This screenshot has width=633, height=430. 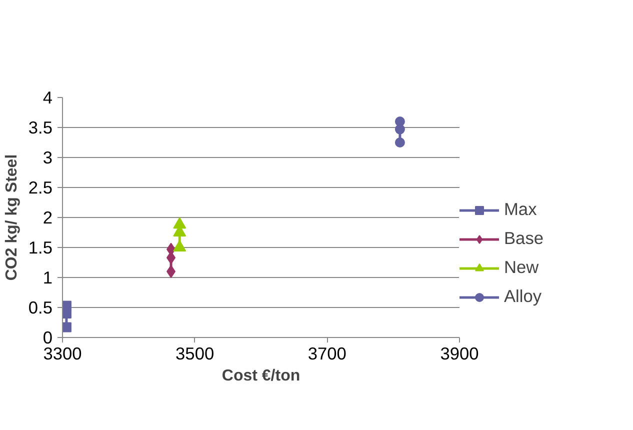 What do you see at coordinates (524, 238) in the screenshot?
I see `legend-label: Base` at bounding box center [524, 238].